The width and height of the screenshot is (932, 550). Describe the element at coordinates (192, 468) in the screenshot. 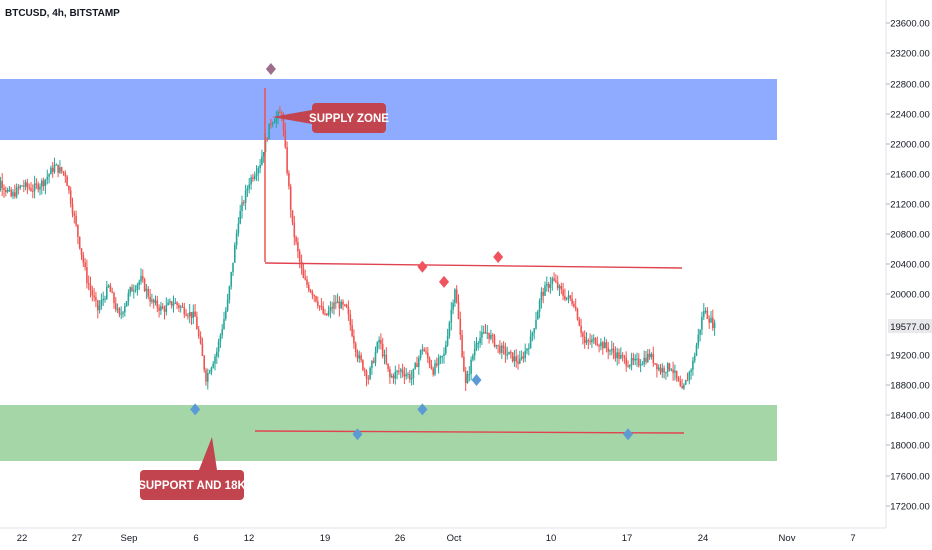

I see `support-callout: SUPPORT AND 18K` at that location.